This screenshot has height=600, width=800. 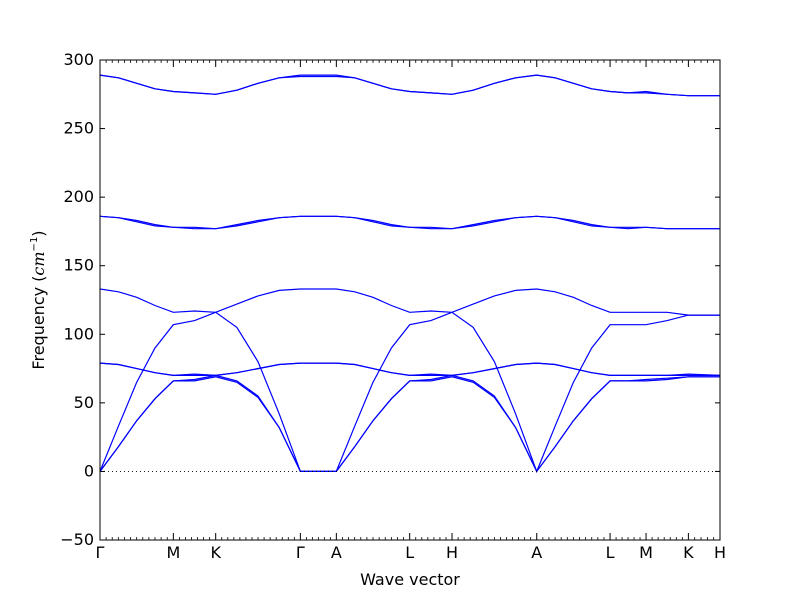 What do you see at coordinates (78, 333) in the screenshot?
I see `y-tick-label: 100` at bounding box center [78, 333].